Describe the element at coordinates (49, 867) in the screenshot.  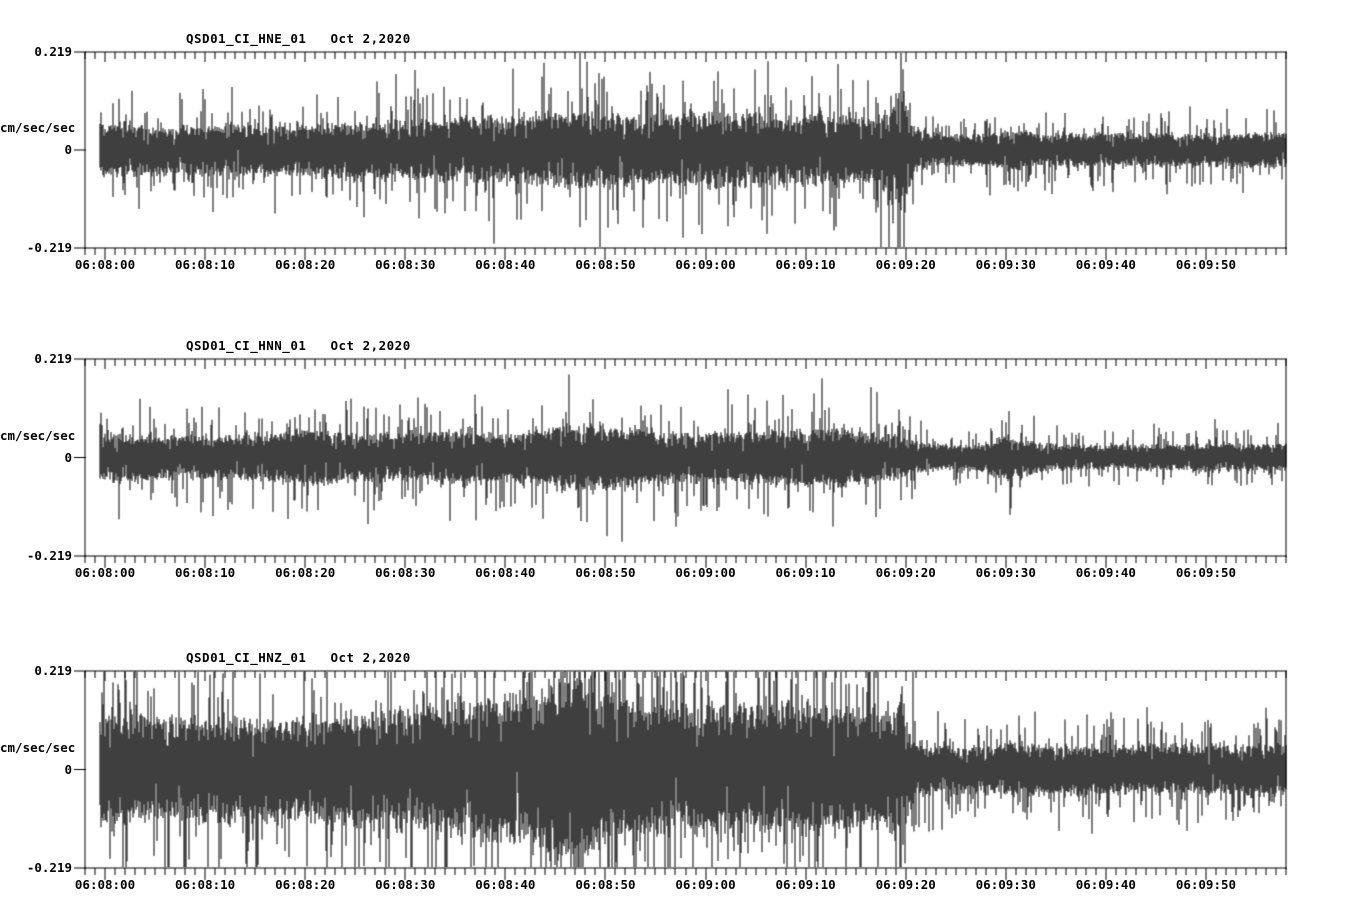
I see `y-axis-label-min-hnz: -0.219` at that location.